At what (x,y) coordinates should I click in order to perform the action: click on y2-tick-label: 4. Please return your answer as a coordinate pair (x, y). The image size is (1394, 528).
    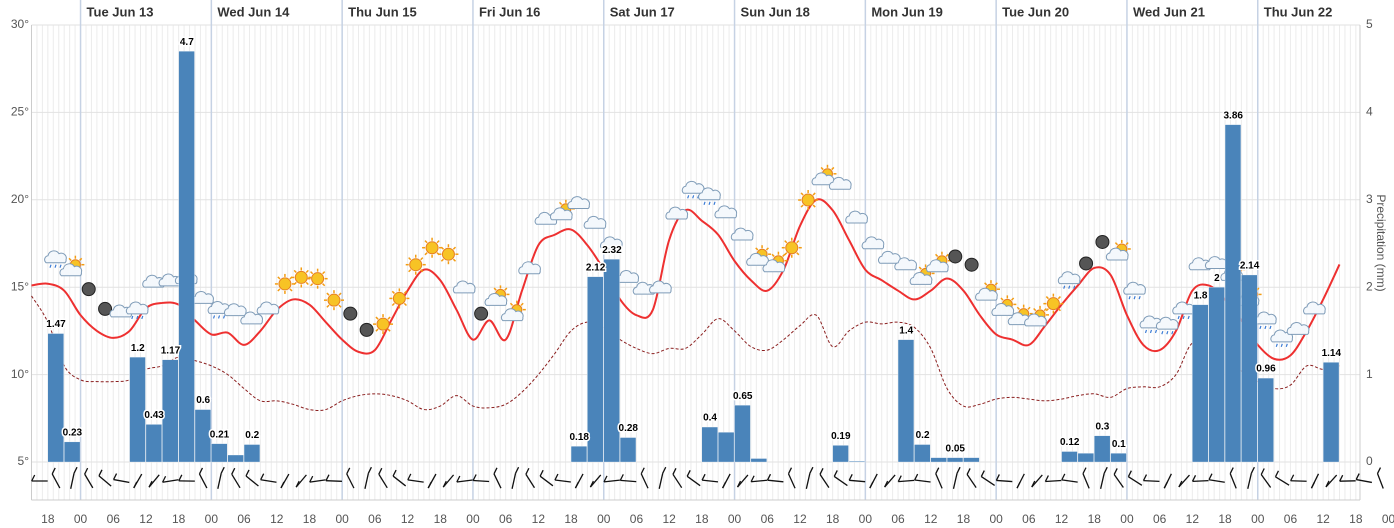
    Looking at the image, I should click on (1369, 112).